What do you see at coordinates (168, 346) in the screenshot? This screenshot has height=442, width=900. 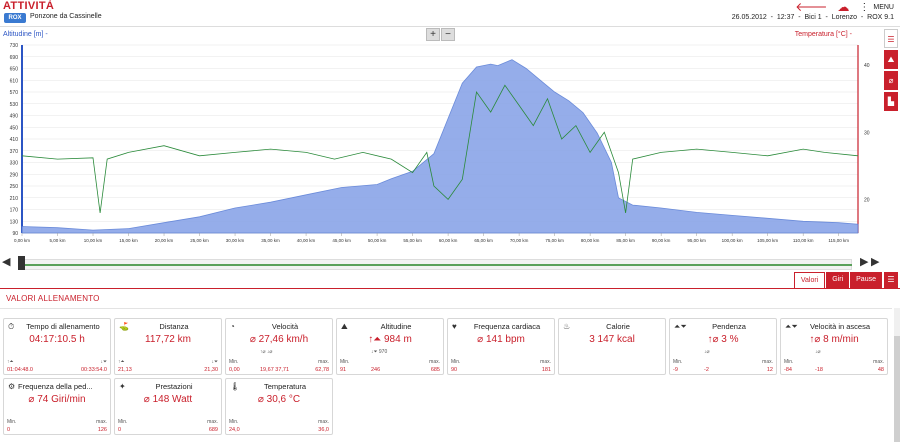 I see `stat-card: ⛳ Distanza 117,72 km ↑⏶ ↓⏷ 21,13 21,30` at bounding box center [168, 346].